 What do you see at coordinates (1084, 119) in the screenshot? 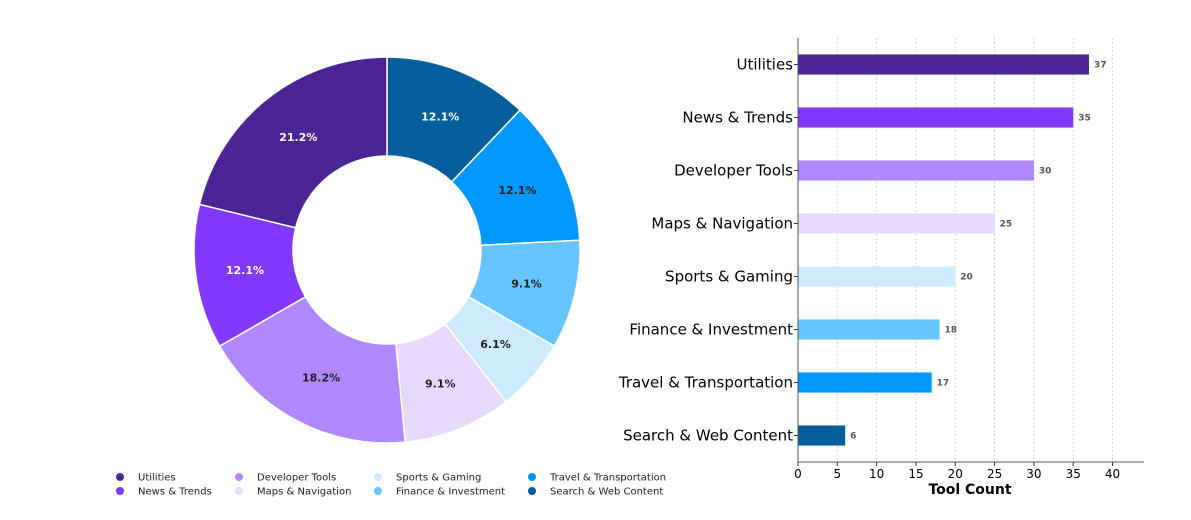
I see `bar-value-label-news-and-trends: 35` at bounding box center [1084, 119].